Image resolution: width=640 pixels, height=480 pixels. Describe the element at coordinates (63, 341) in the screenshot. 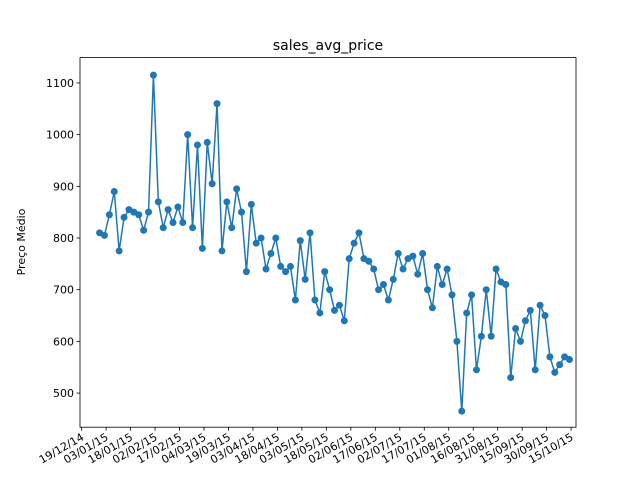

I see `y-tick-label: 600` at that location.